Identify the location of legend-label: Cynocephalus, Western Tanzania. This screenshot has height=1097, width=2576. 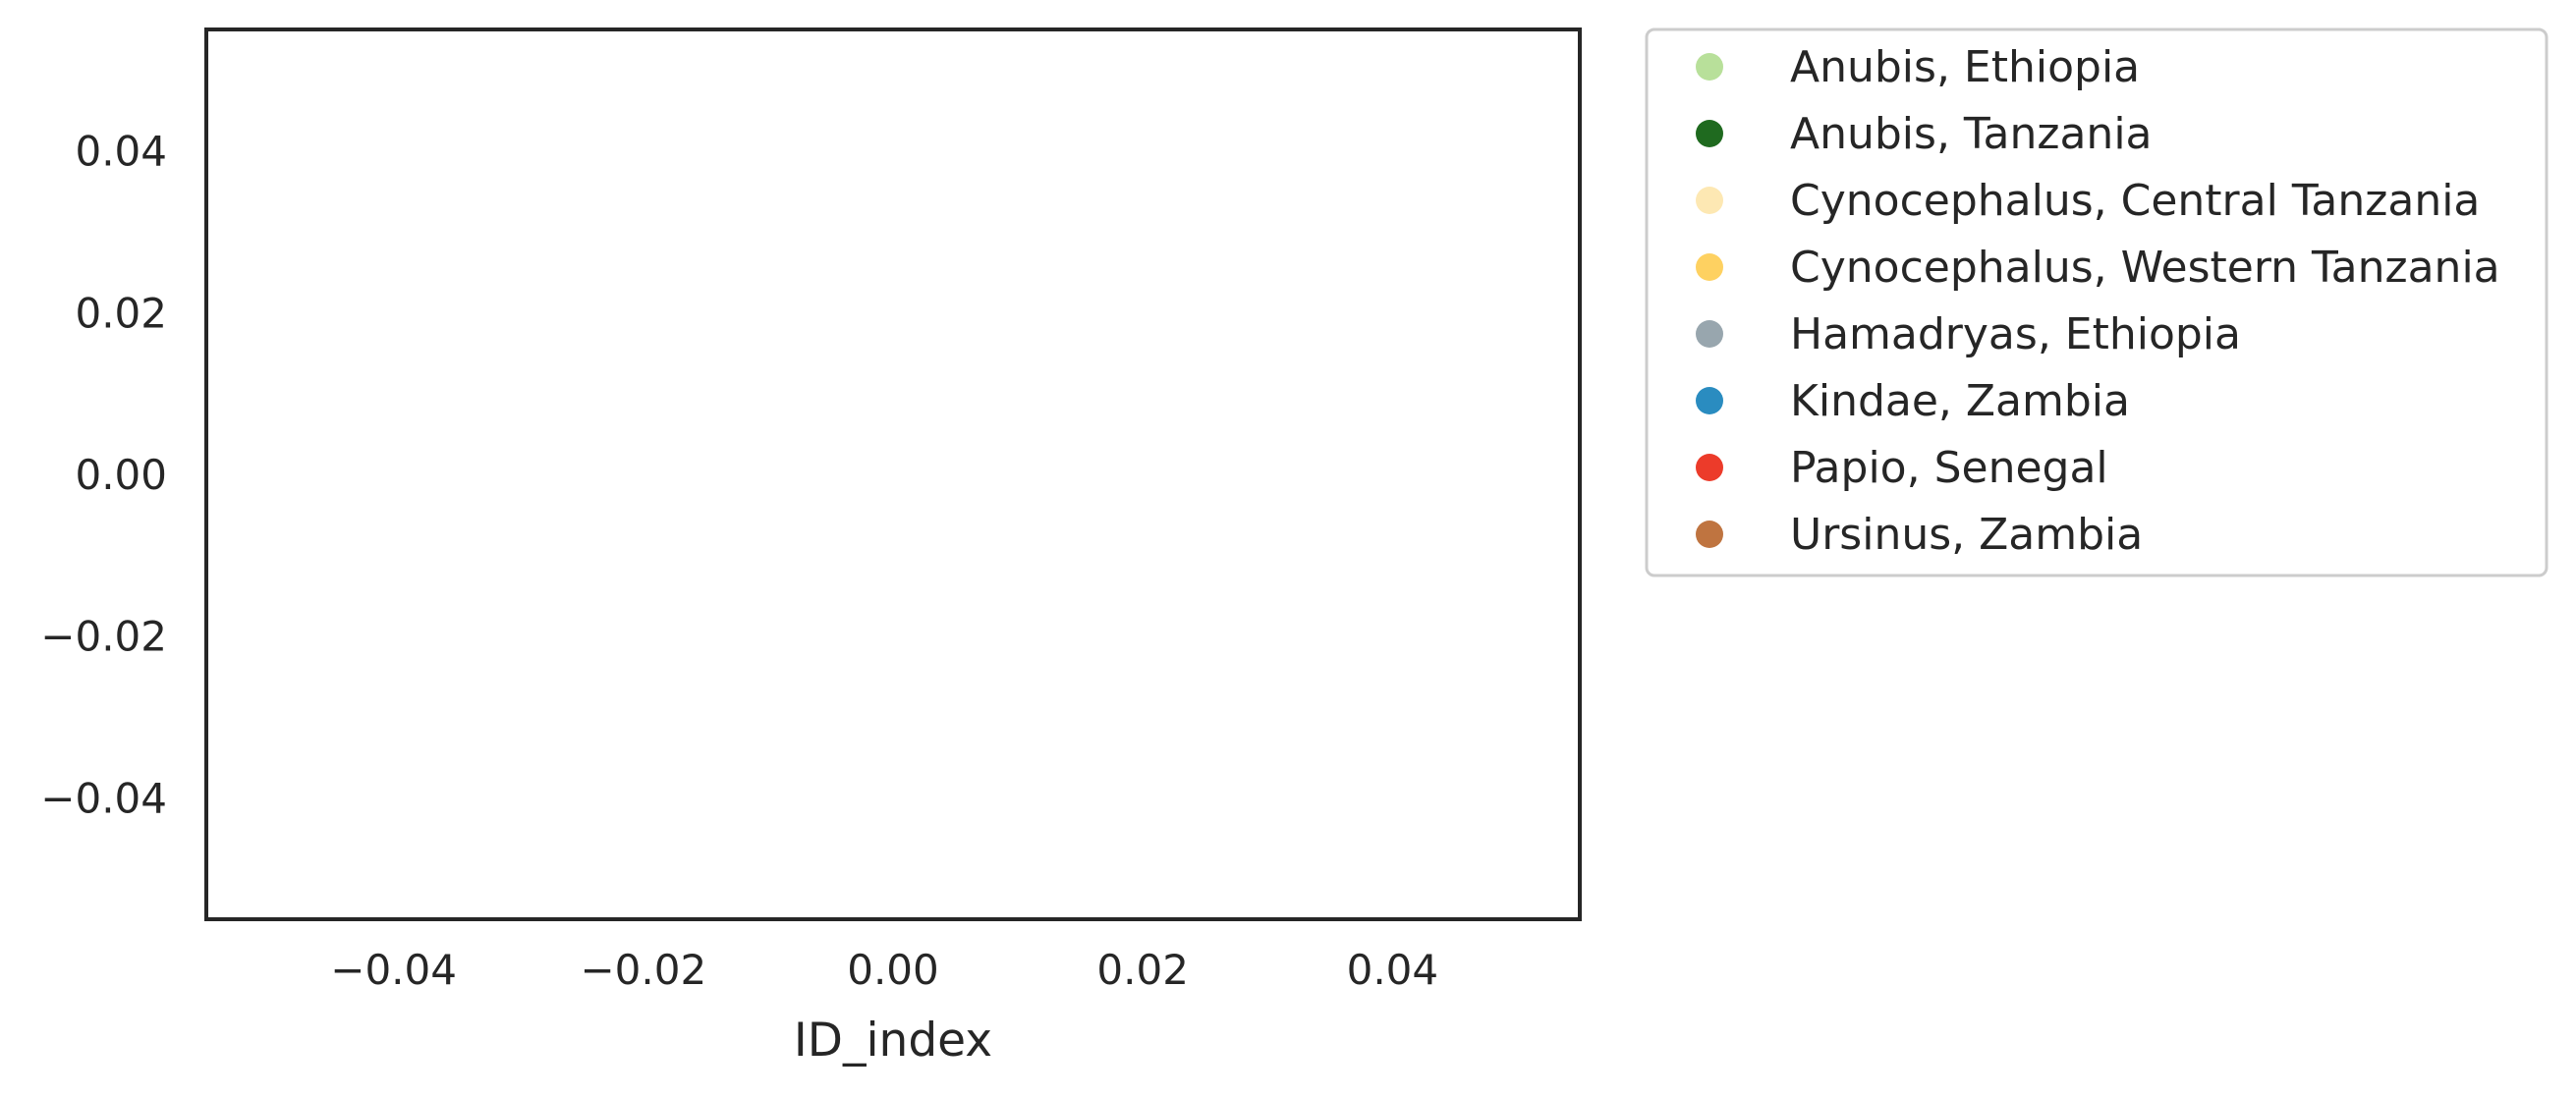
(2145, 268).